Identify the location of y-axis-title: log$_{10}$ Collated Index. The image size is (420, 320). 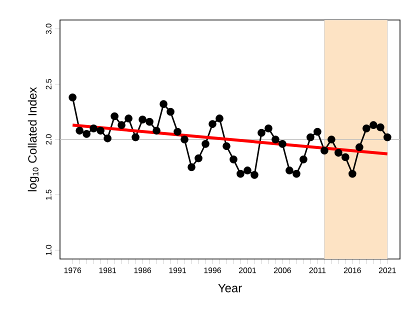
(33, 139).